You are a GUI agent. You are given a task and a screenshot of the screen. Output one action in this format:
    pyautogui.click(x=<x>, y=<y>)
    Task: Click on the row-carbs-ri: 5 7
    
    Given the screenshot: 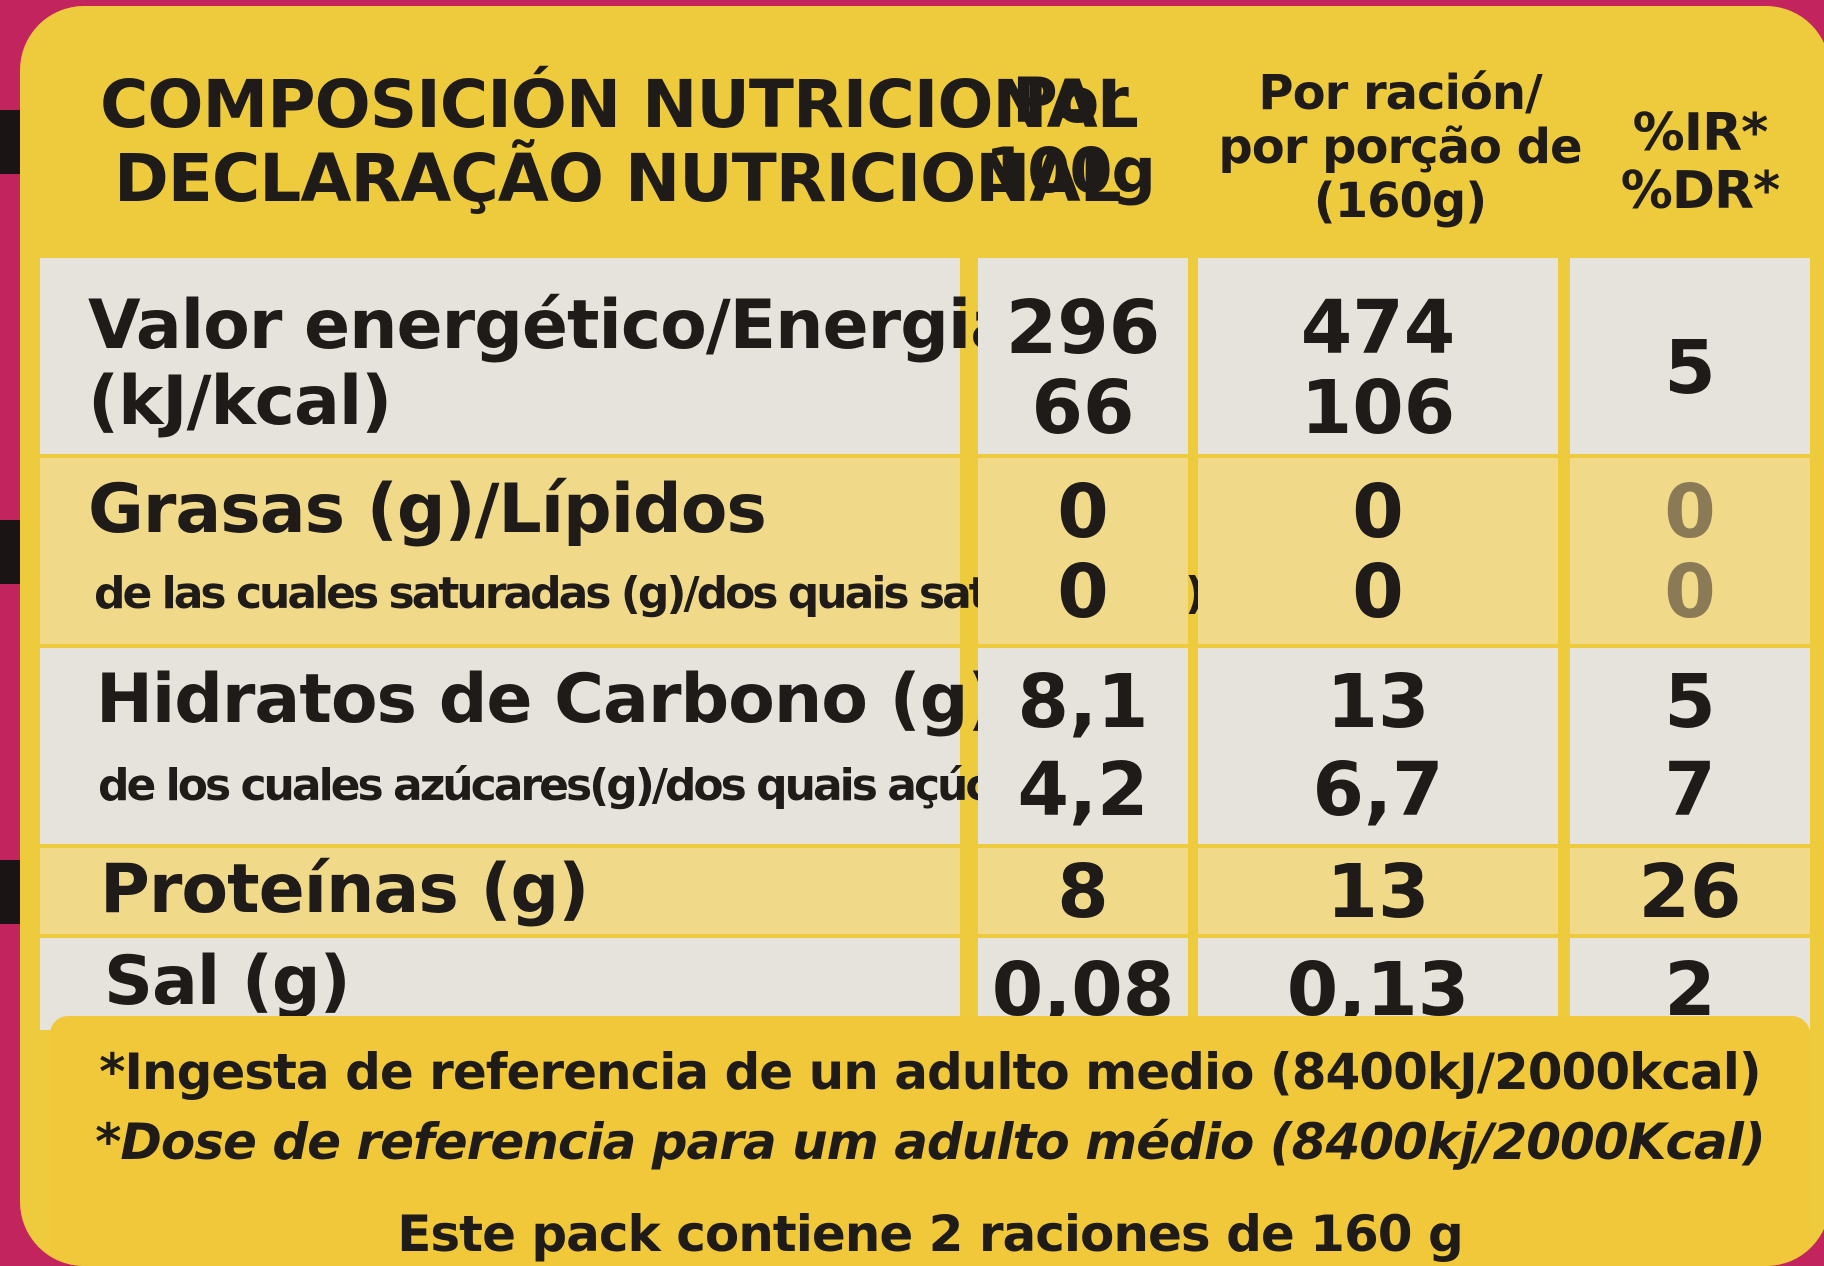 What is the action you would take?
    pyautogui.click(x=1690, y=746)
    